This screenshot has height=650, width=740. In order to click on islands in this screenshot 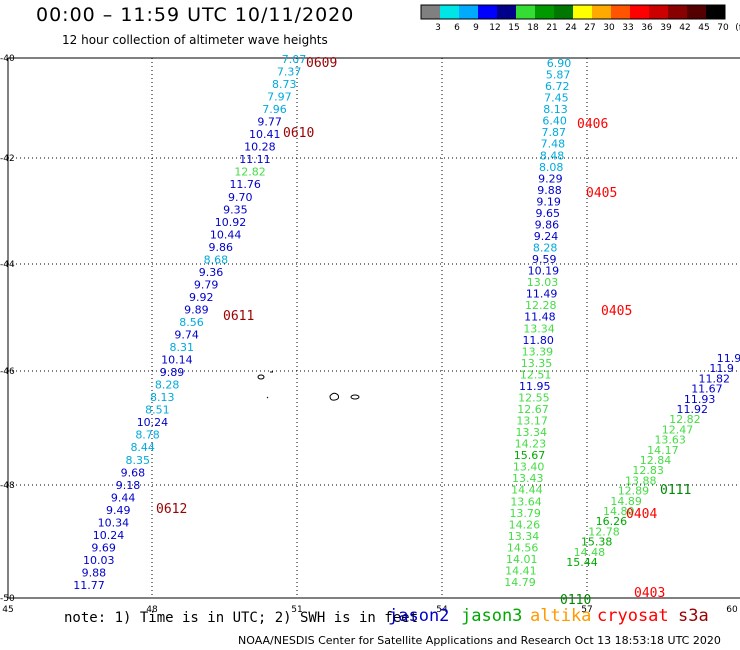, I will do `click(308, 386)`.